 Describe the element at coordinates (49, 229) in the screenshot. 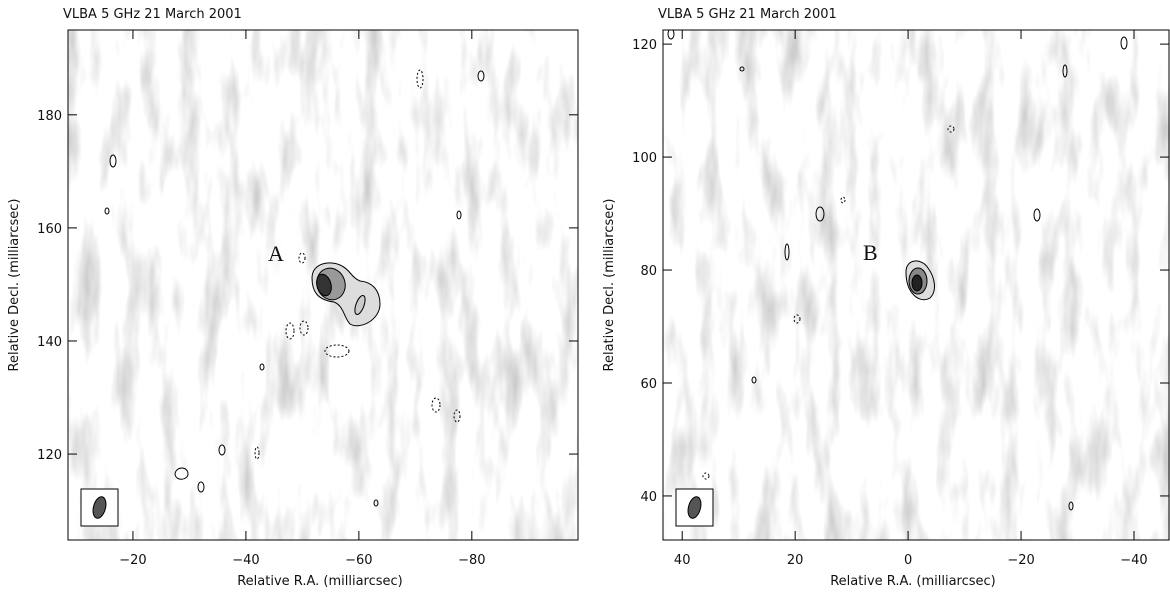

I see `y-tick-label: 160` at that location.